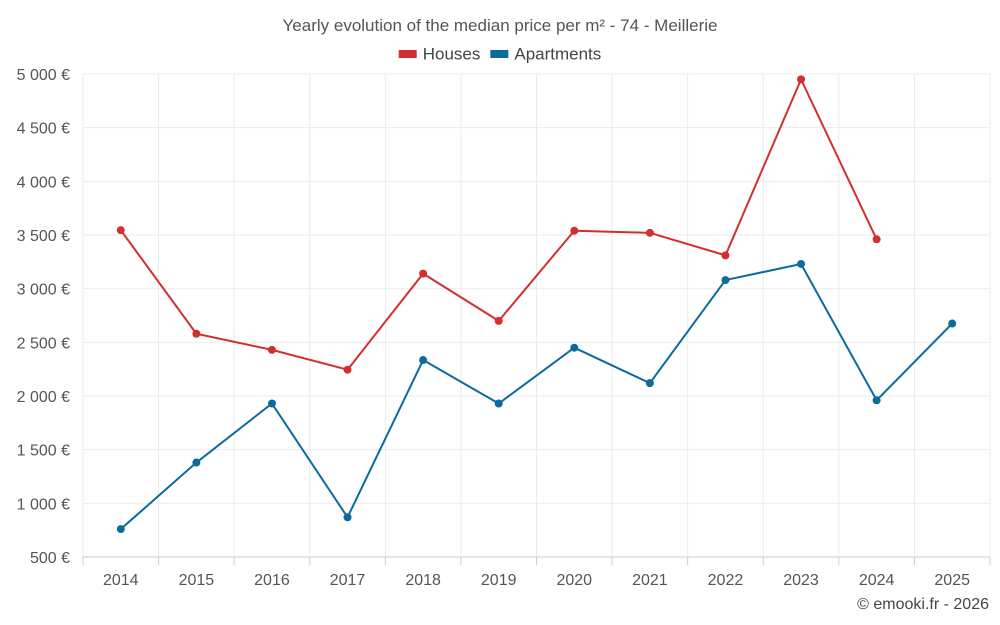 The image size is (1000, 625). Describe the element at coordinates (923, 604) in the screenshot. I see `credit-text: © emooki.fr - 2026` at that location.